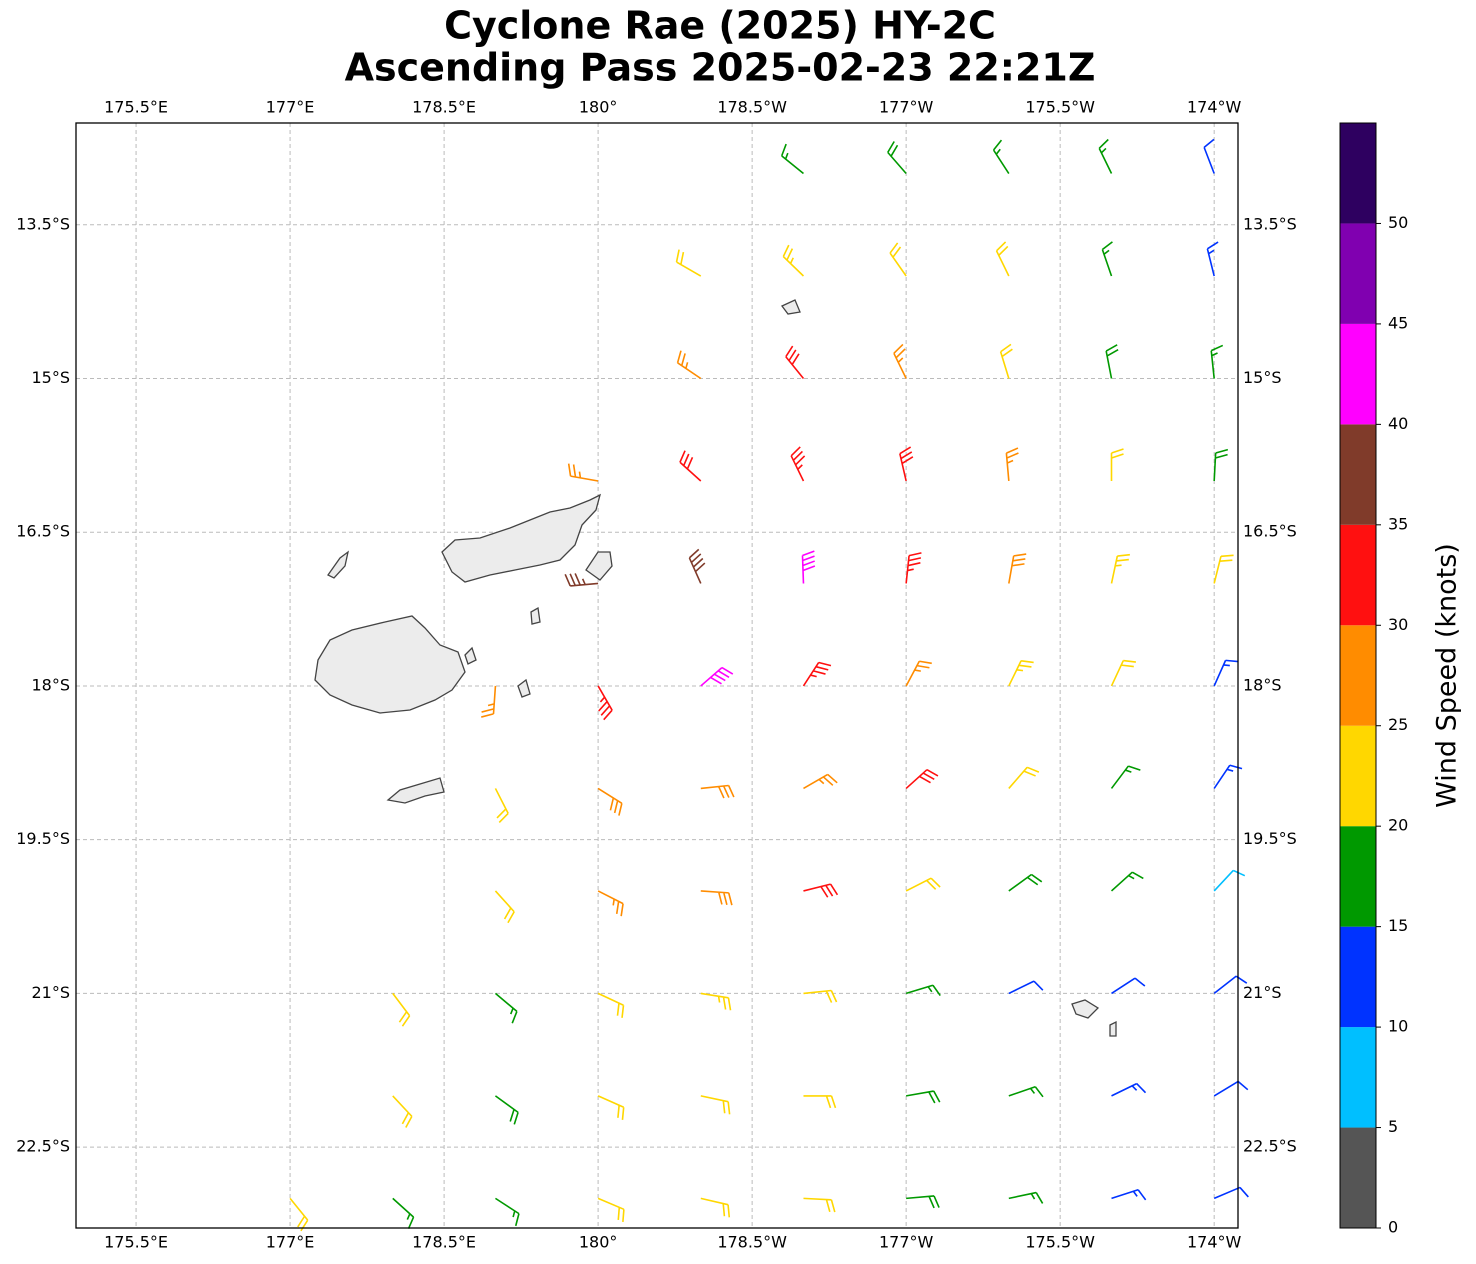 The width and height of the screenshot is (1476, 1264). I want to click on colorbar-tick-label: 30, so click(1398, 624).